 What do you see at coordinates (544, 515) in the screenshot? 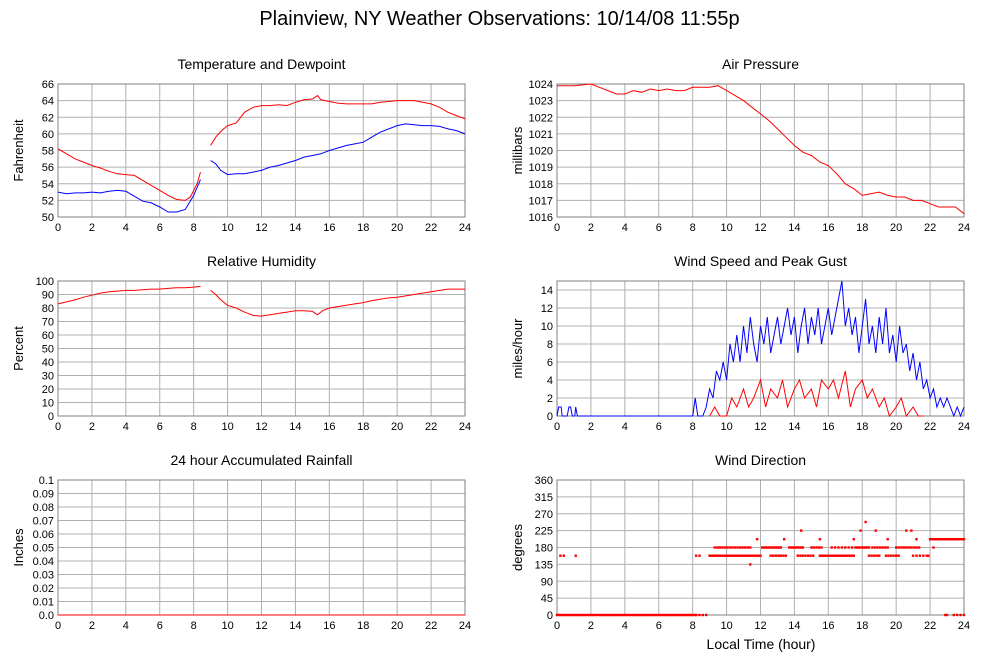
I see `y-tick-label: 270` at bounding box center [544, 515].